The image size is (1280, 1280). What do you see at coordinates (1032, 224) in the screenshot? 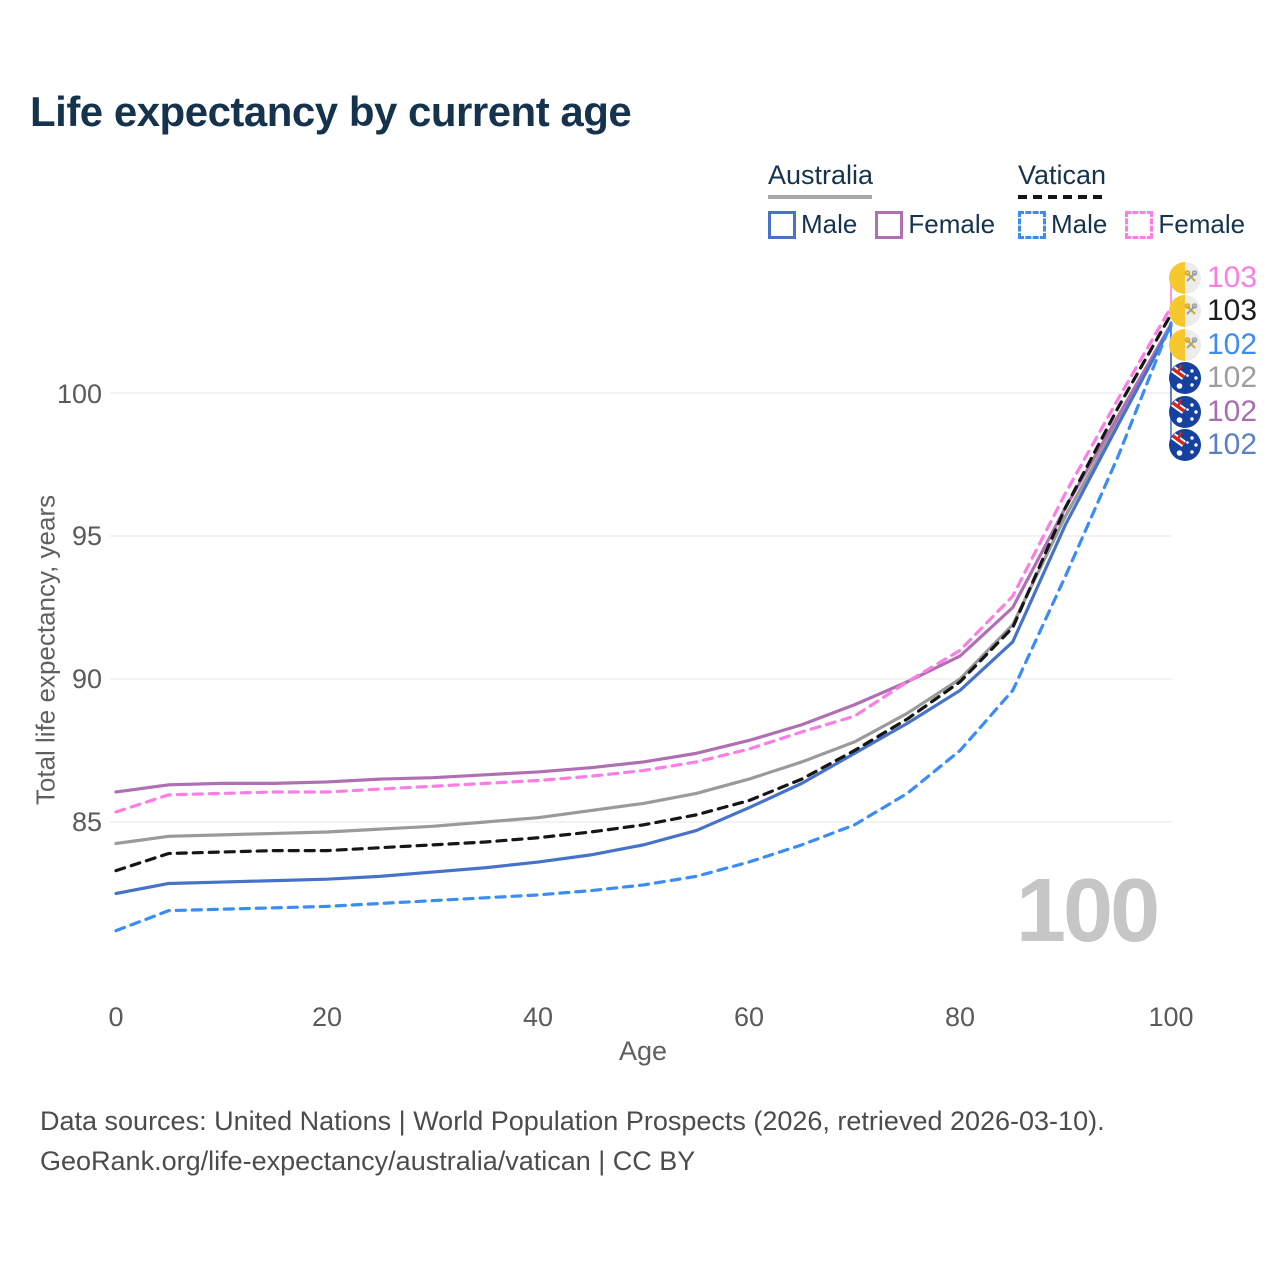
I see `vatican-male-swatch` at bounding box center [1032, 224].